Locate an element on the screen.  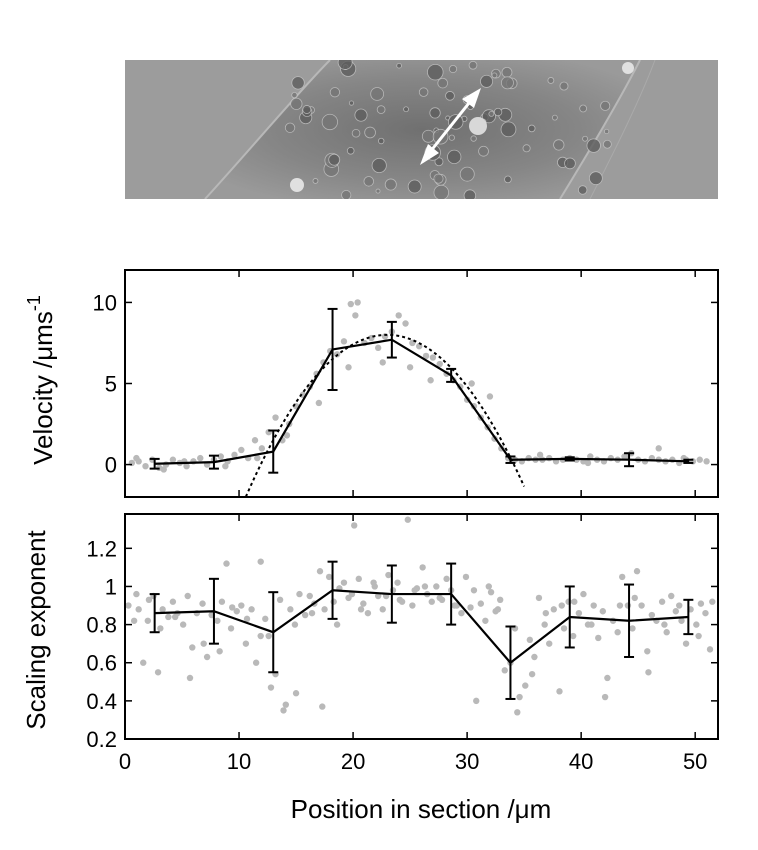
y-tick-label: 0.8 is located at coordinates (101, 625).